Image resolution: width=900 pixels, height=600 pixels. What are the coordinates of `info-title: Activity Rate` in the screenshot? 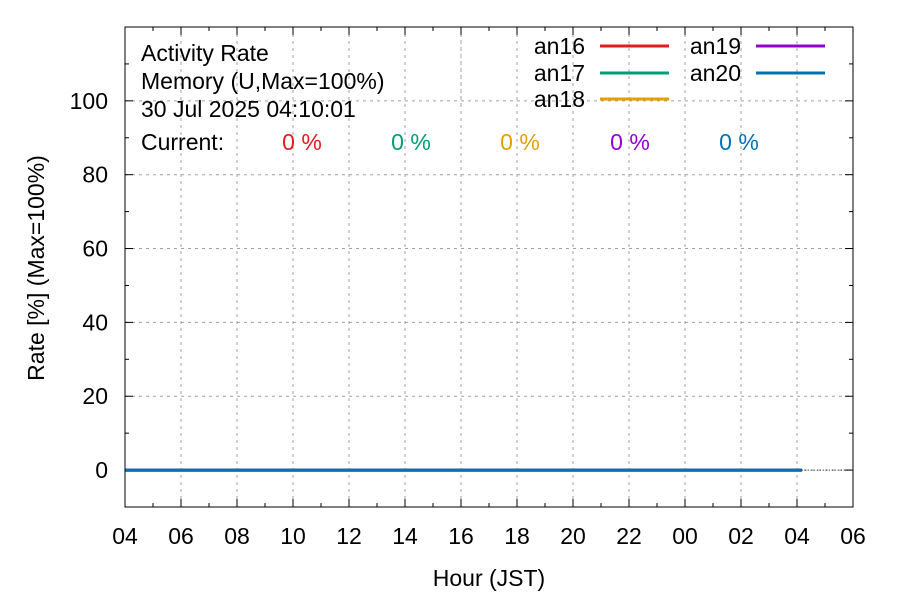 It's located at (205, 53).